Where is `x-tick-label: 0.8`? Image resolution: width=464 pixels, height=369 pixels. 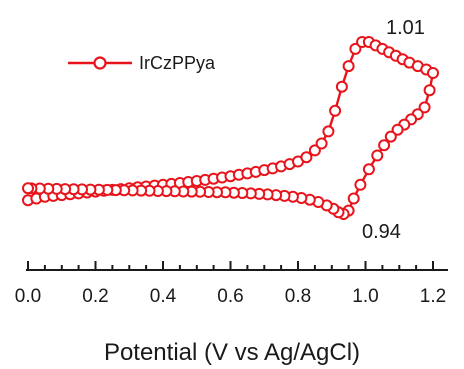 x-tick-label: 0.8 is located at coordinates (298, 296).